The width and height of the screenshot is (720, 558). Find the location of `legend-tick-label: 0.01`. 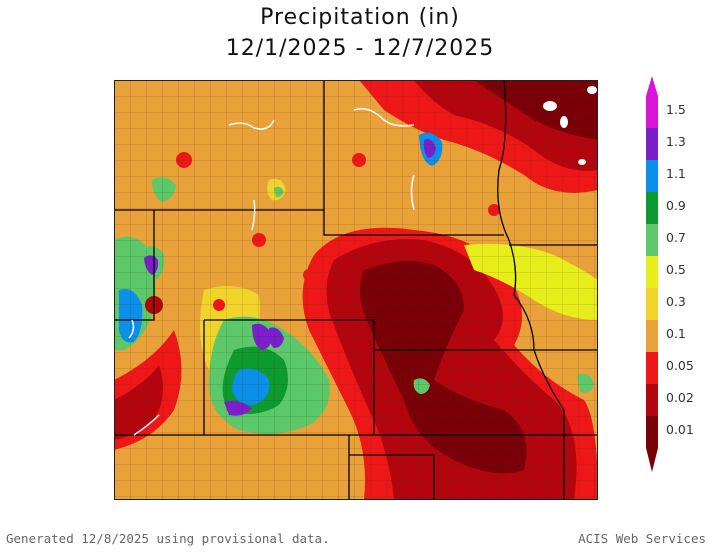

legend-tick-label: 0.01 is located at coordinates (680, 429).